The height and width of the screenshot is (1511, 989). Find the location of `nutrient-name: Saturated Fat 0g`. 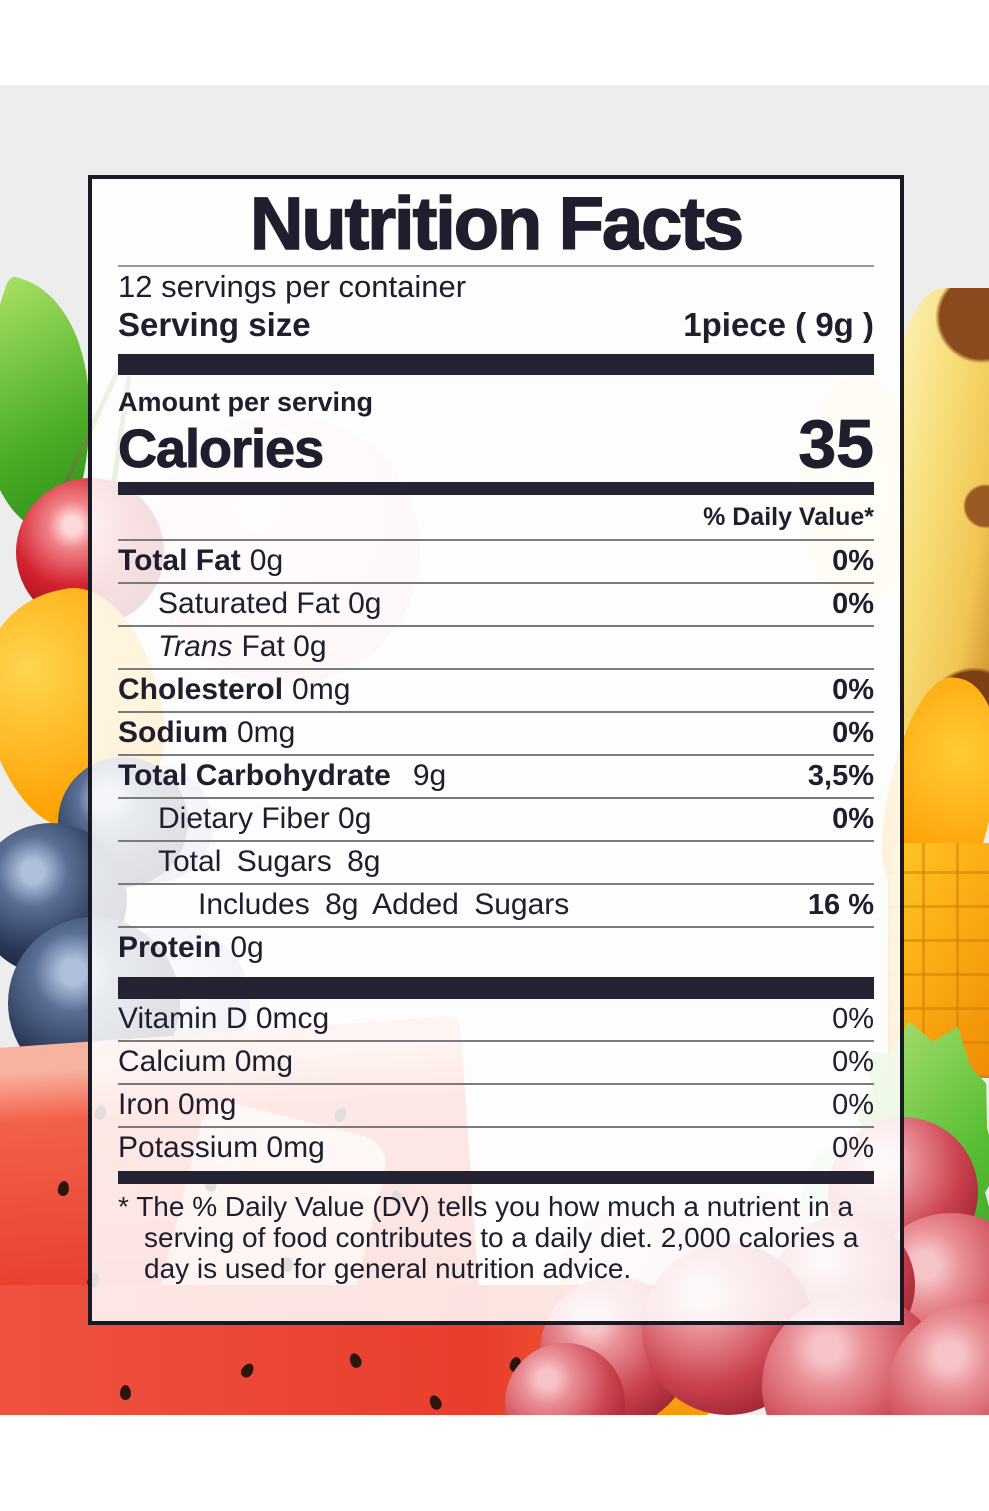

nutrient-name: Saturated Fat 0g is located at coordinates (270, 603).